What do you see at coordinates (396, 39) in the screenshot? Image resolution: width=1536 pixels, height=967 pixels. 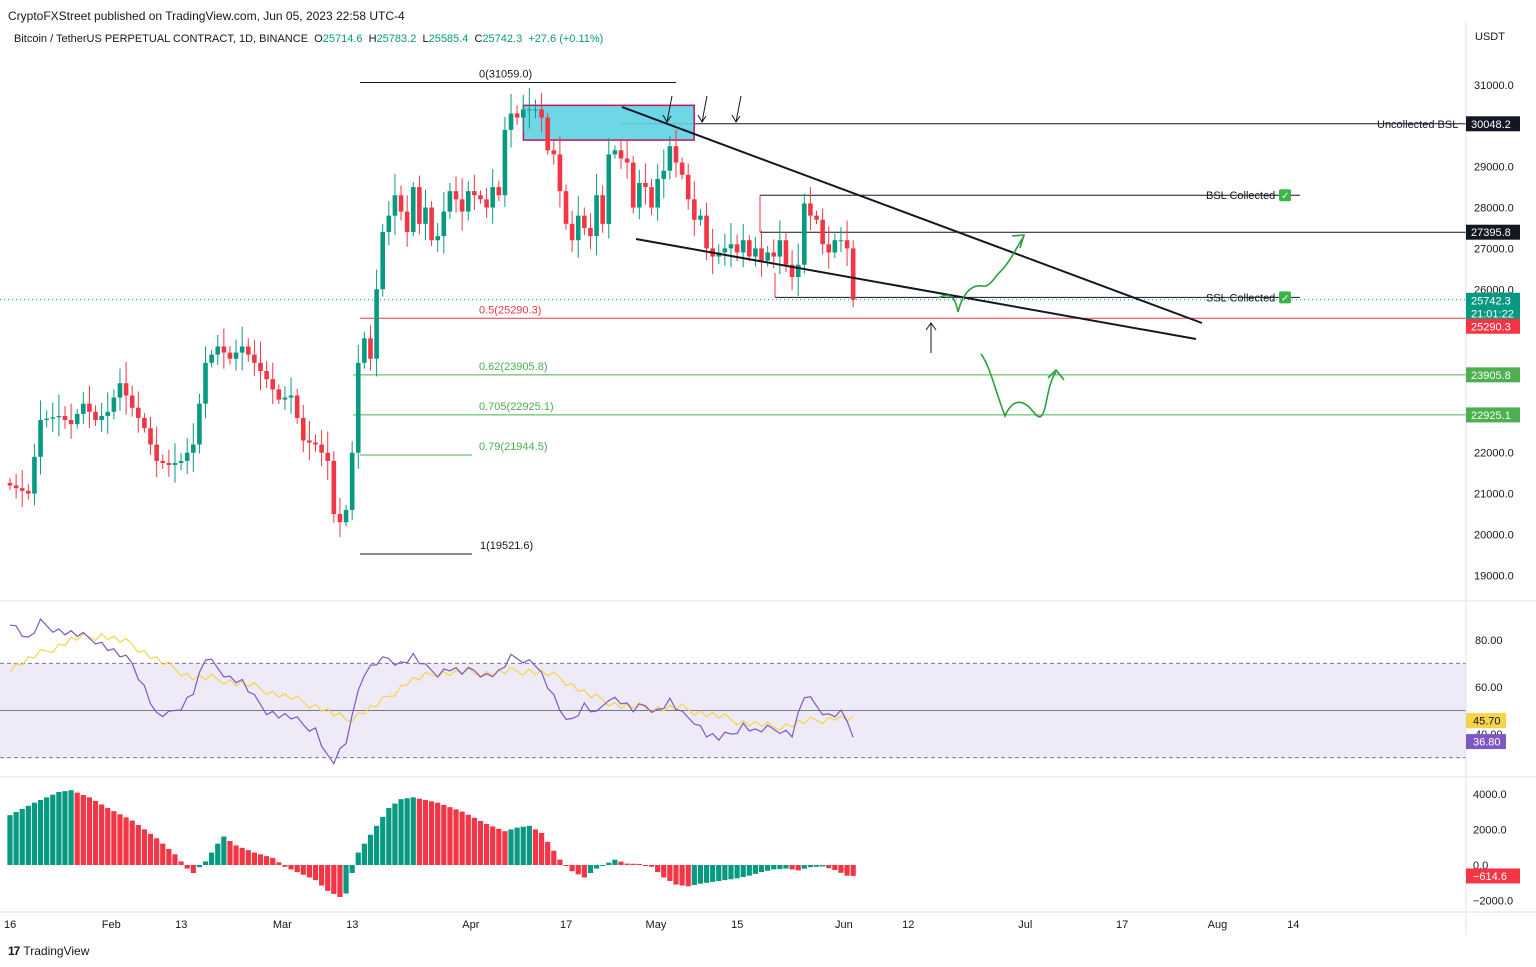 I see `ohlc-high: 25783.2` at bounding box center [396, 39].